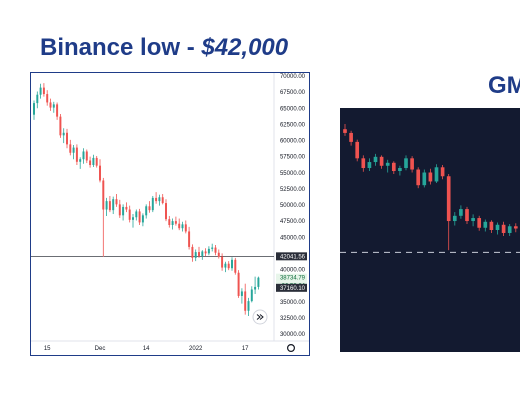 The image size is (520, 400). What do you see at coordinates (293, 222) in the screenshot?
I see `y-tick-label: 47500.00` at bounding box center [293, 222].